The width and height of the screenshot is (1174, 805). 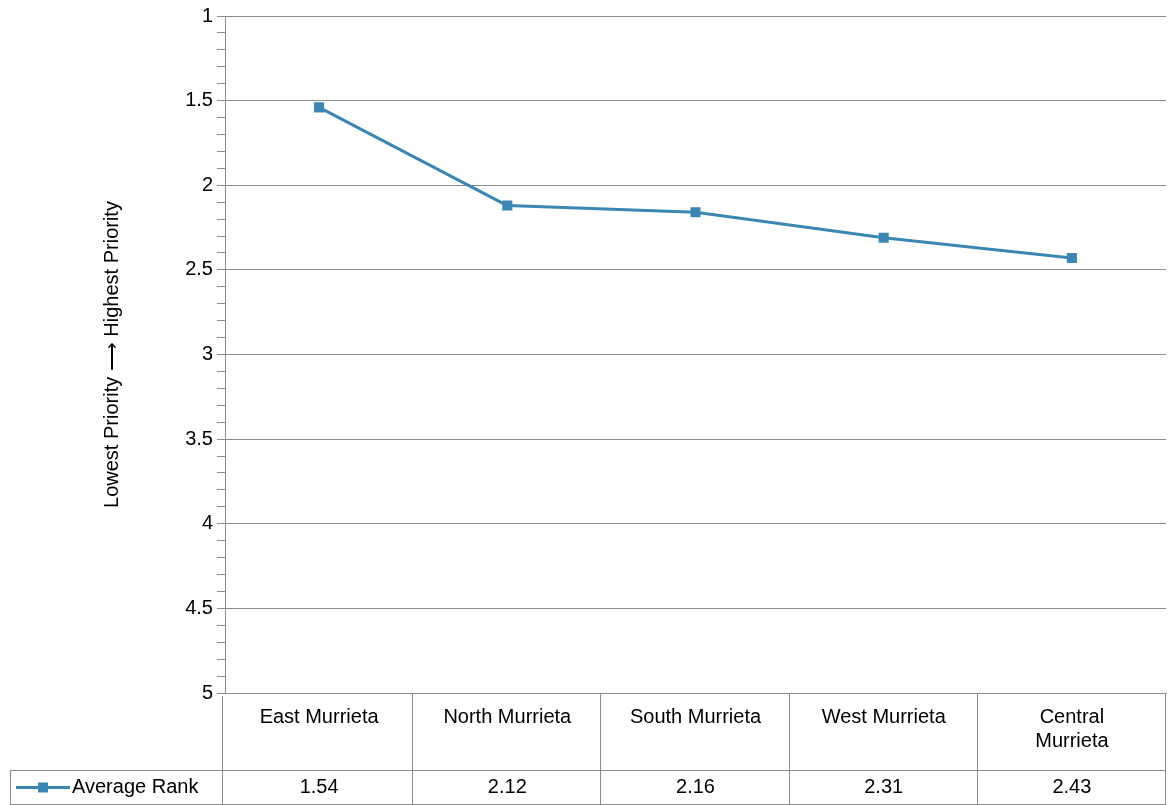 What do you see at coordinates (508, 715) in the screenshot?
I see `x-tick-label: North Murrieta` at bounding box center [508, 715].